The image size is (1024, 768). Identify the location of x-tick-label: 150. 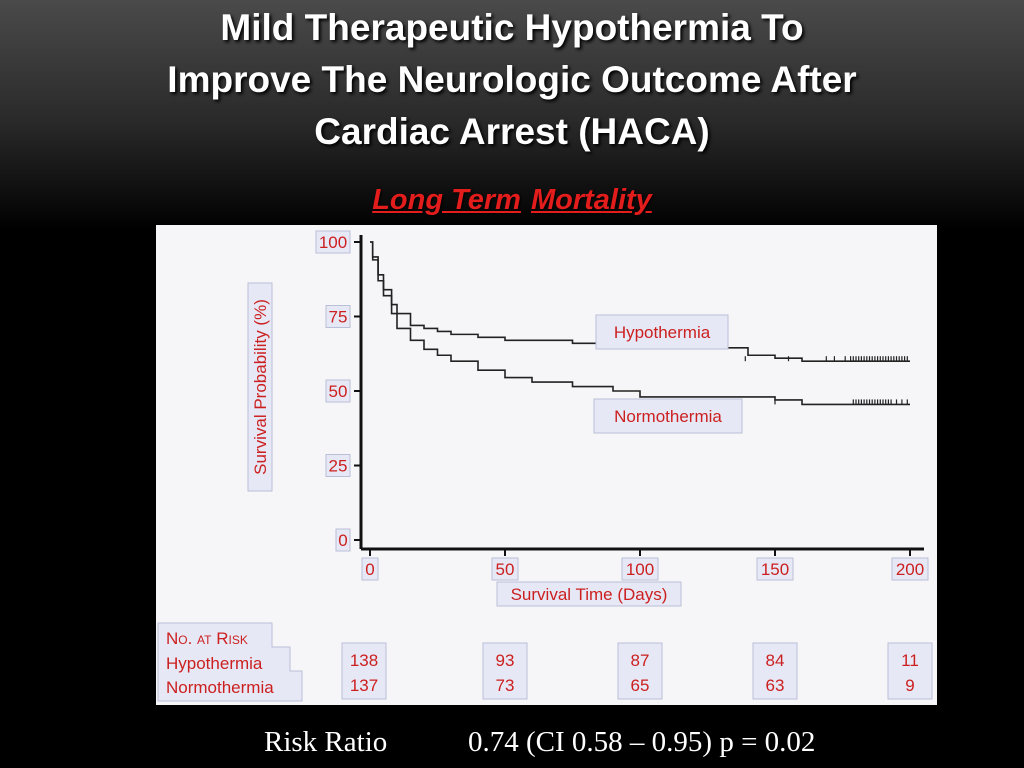
(775, 569).